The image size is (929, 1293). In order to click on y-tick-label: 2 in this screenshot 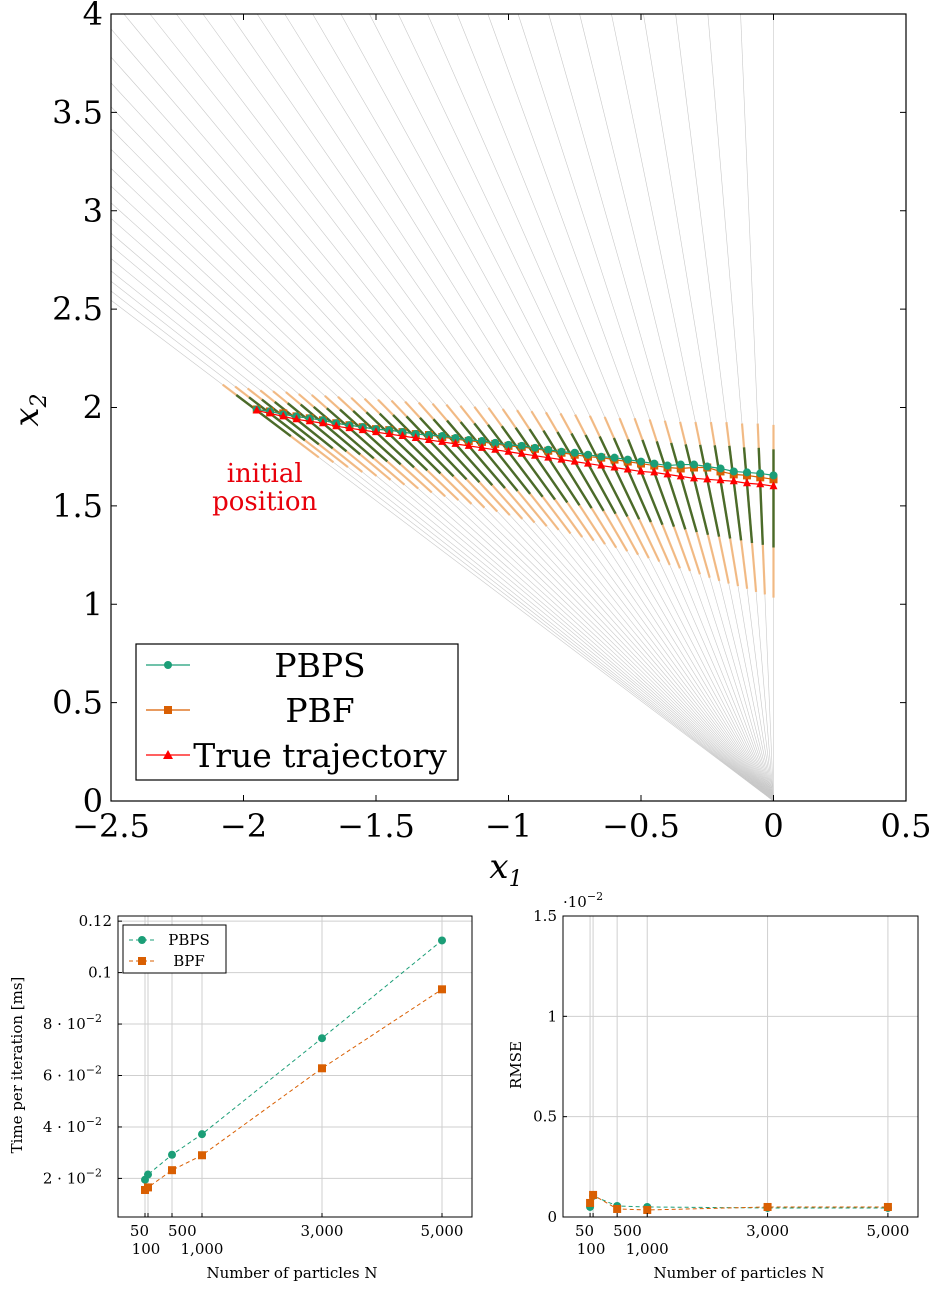, I will do `click(93, 408)`.